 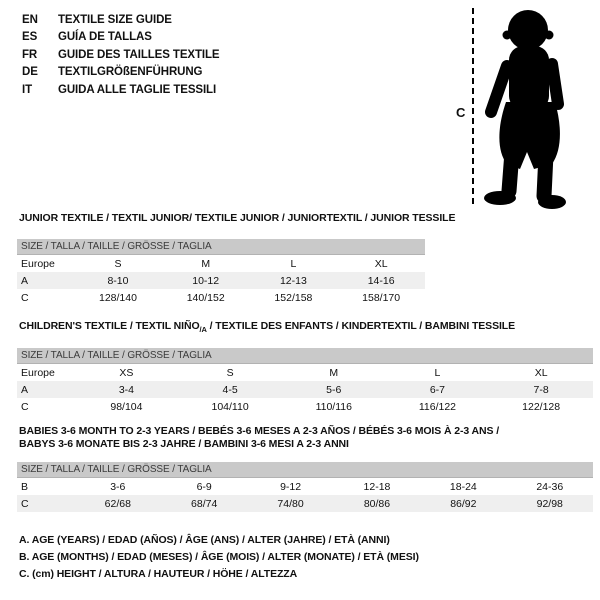 I want to click on cell: 7-8, so click(x=541, y=389).